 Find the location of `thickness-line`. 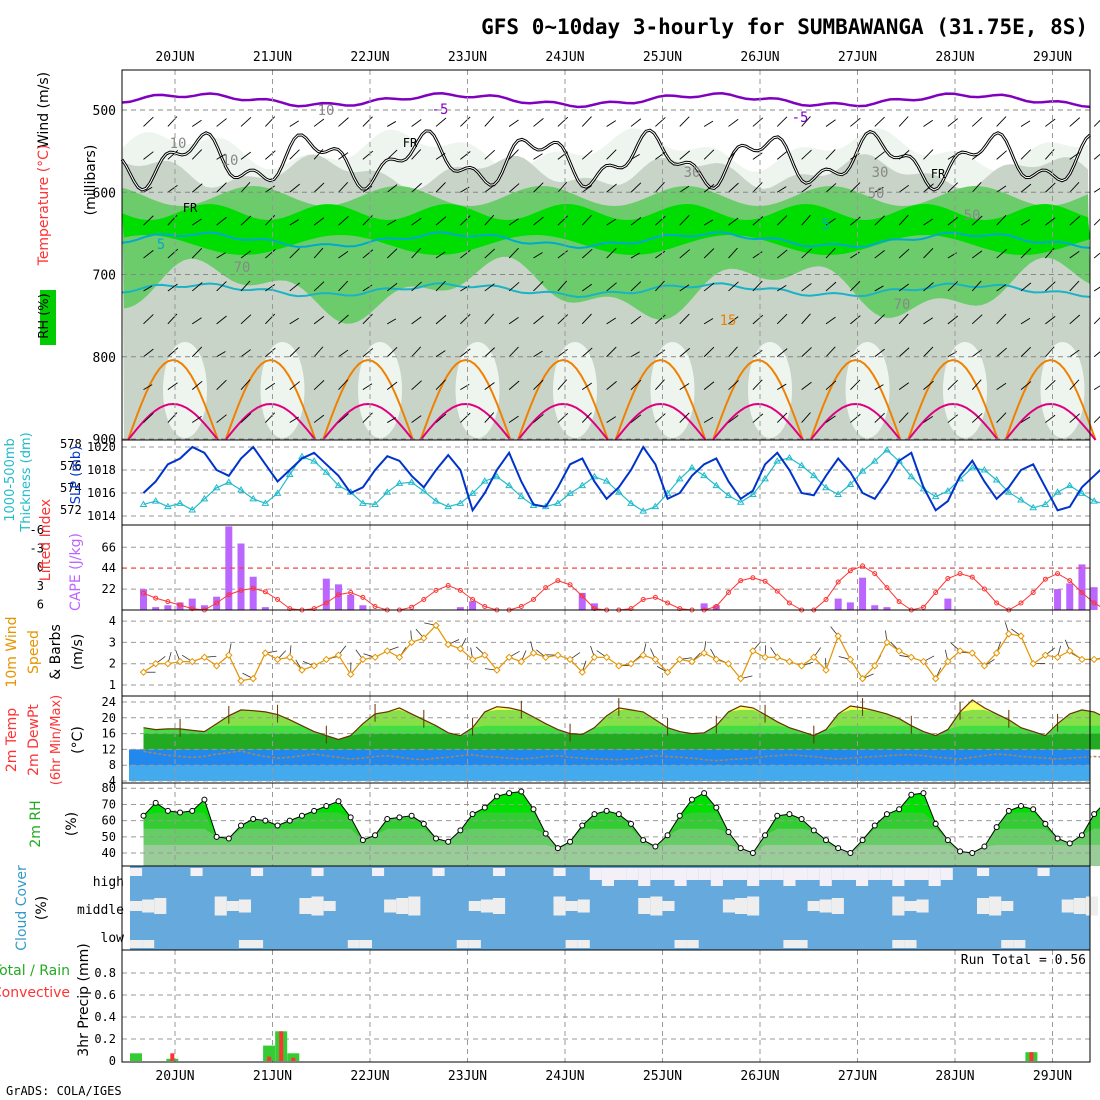

thickness-line is located at coordinates (621, 480).